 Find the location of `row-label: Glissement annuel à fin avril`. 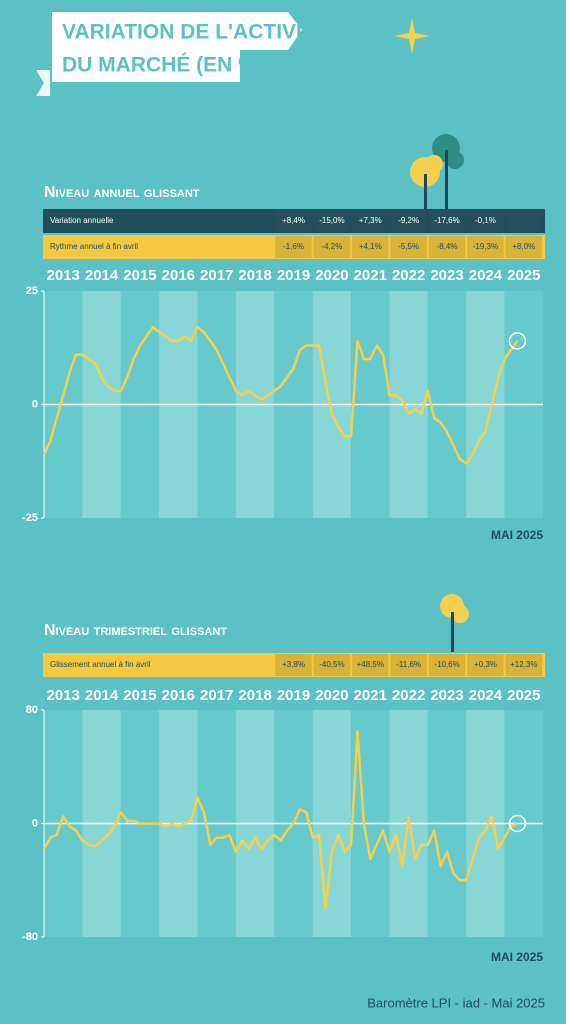

row-label: Glissement annuel à fin avril is located at coordinates (100, 664).